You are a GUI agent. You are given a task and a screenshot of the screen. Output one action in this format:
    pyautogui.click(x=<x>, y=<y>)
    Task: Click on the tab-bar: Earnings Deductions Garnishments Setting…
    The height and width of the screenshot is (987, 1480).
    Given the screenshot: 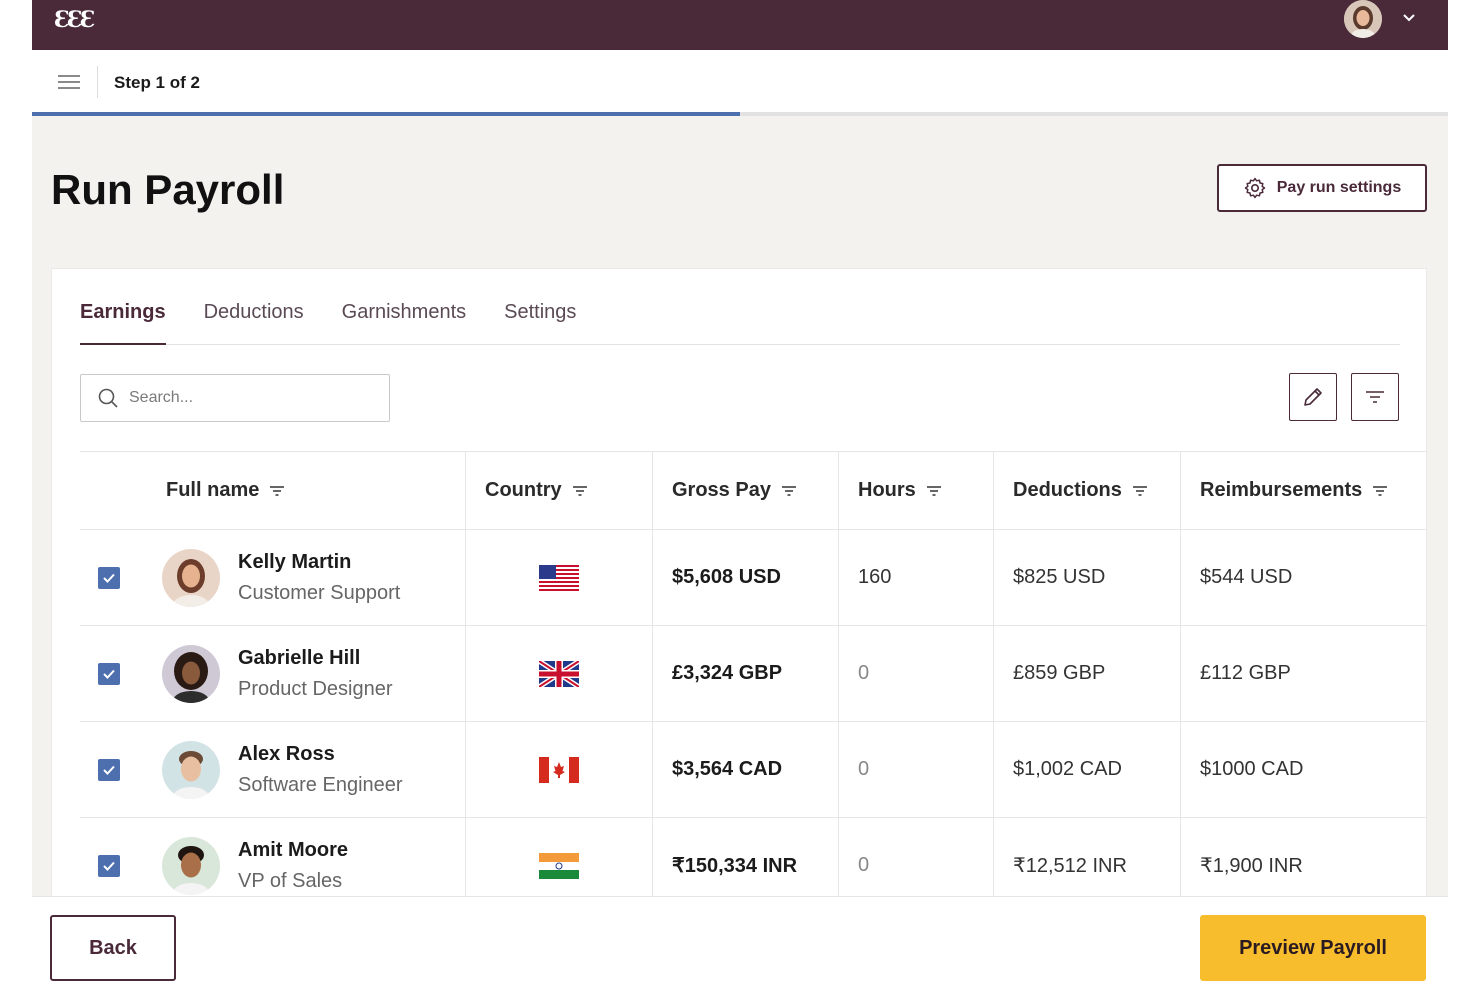 What is the action you would take?
    pyautogui.click(x=740, y=322)
    